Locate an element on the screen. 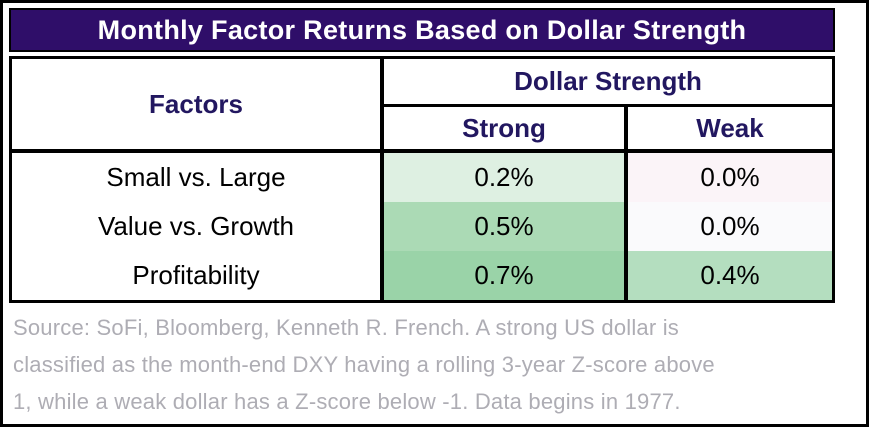 The height and width of the screenshot is (427, 869). strong-value-cell: 0.5% is located at coordinates (506, 226).